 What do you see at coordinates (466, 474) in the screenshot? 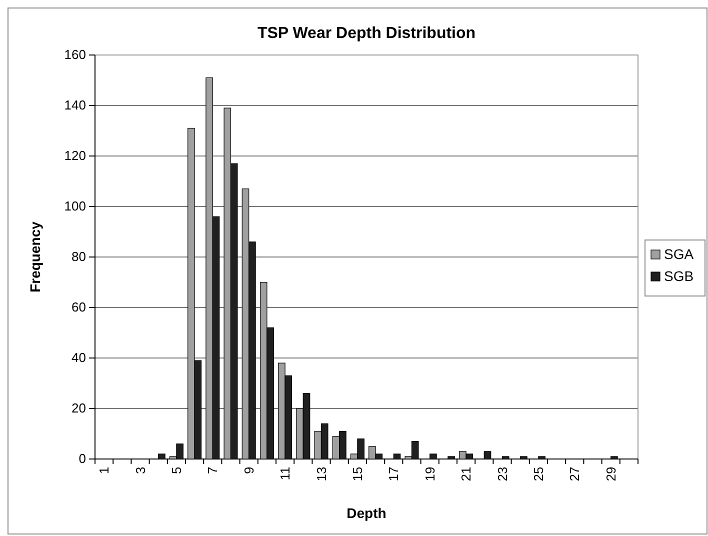
I see `x-tick-label: 21` at bounding box center [466, 474].